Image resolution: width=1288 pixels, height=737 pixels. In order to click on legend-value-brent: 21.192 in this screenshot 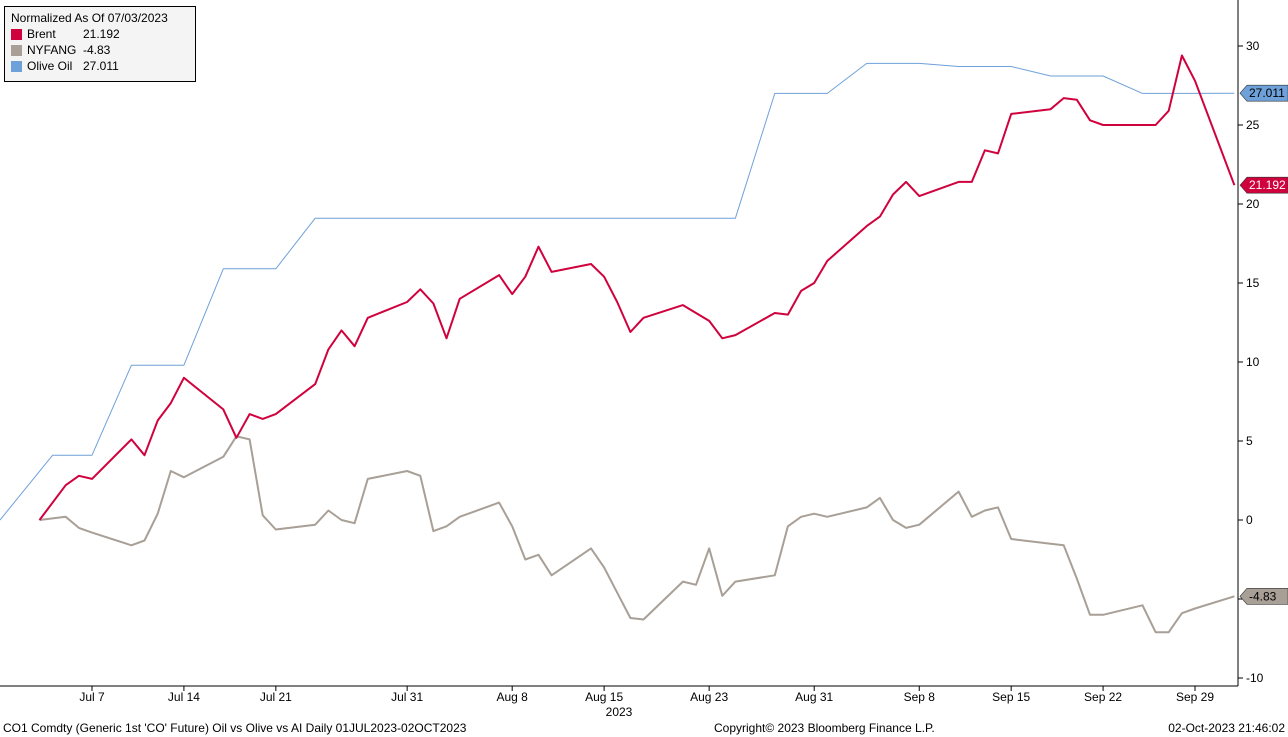, I will do `click(101, 34)`.